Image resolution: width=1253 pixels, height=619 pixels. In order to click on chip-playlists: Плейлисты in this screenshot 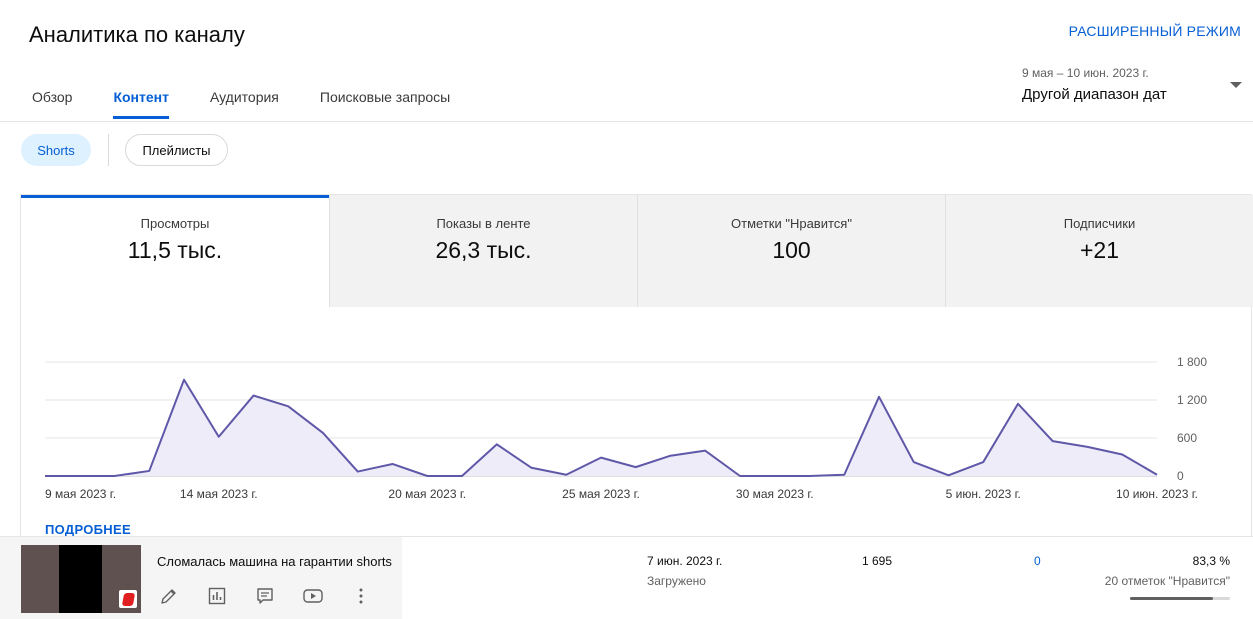, I will do `click(176, 150)`.